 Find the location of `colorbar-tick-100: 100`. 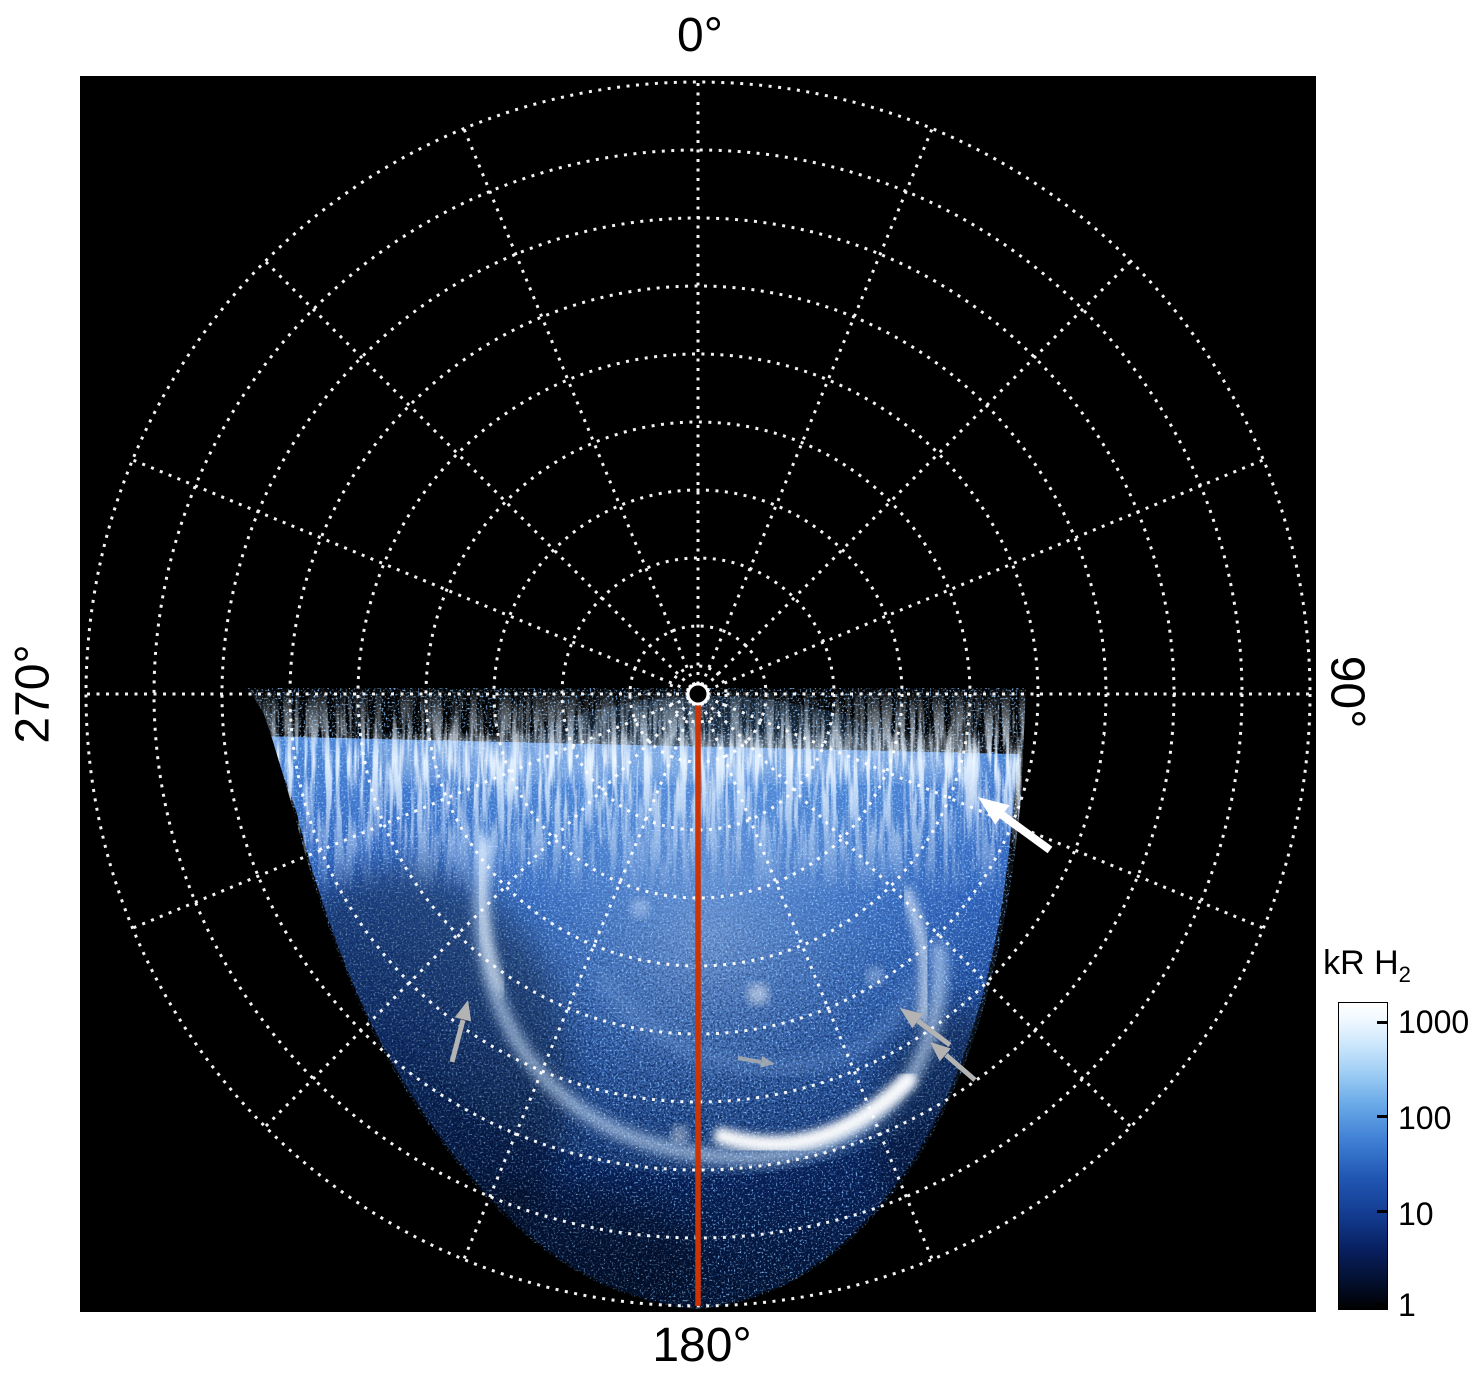

colorbar-tick-100: 100 is located at coordinates (1425, 1118).